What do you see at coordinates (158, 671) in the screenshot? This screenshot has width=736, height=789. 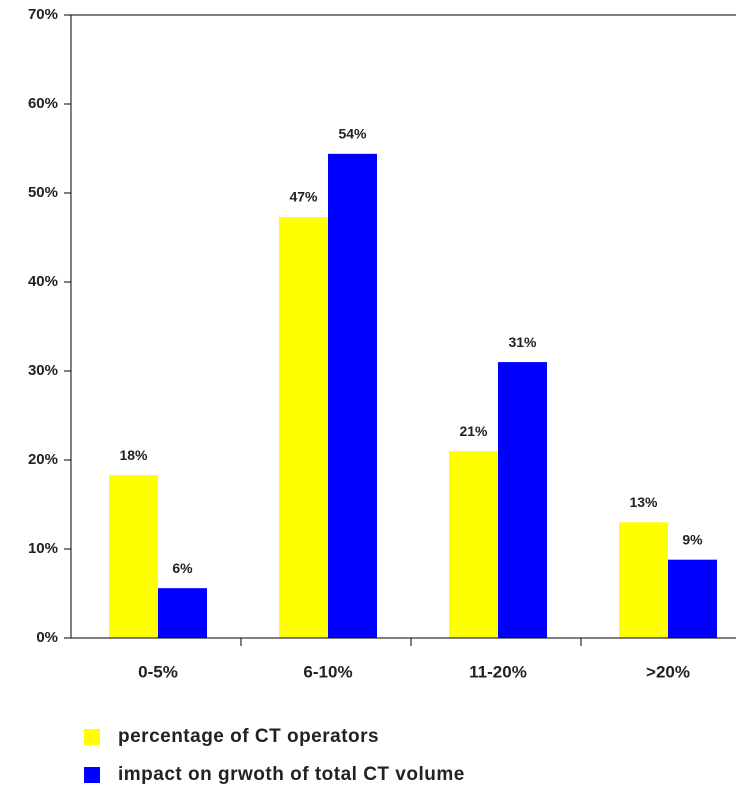 I see `x-tick-label: 0-5%` at bounding box center [158, 671].